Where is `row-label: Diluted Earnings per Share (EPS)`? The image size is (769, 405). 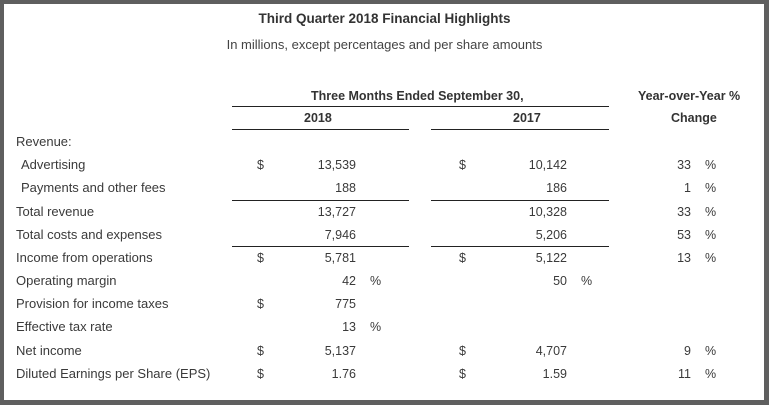 row-label: Diluted Earnings per Share (EPS) is located at coordinates (113, 373).